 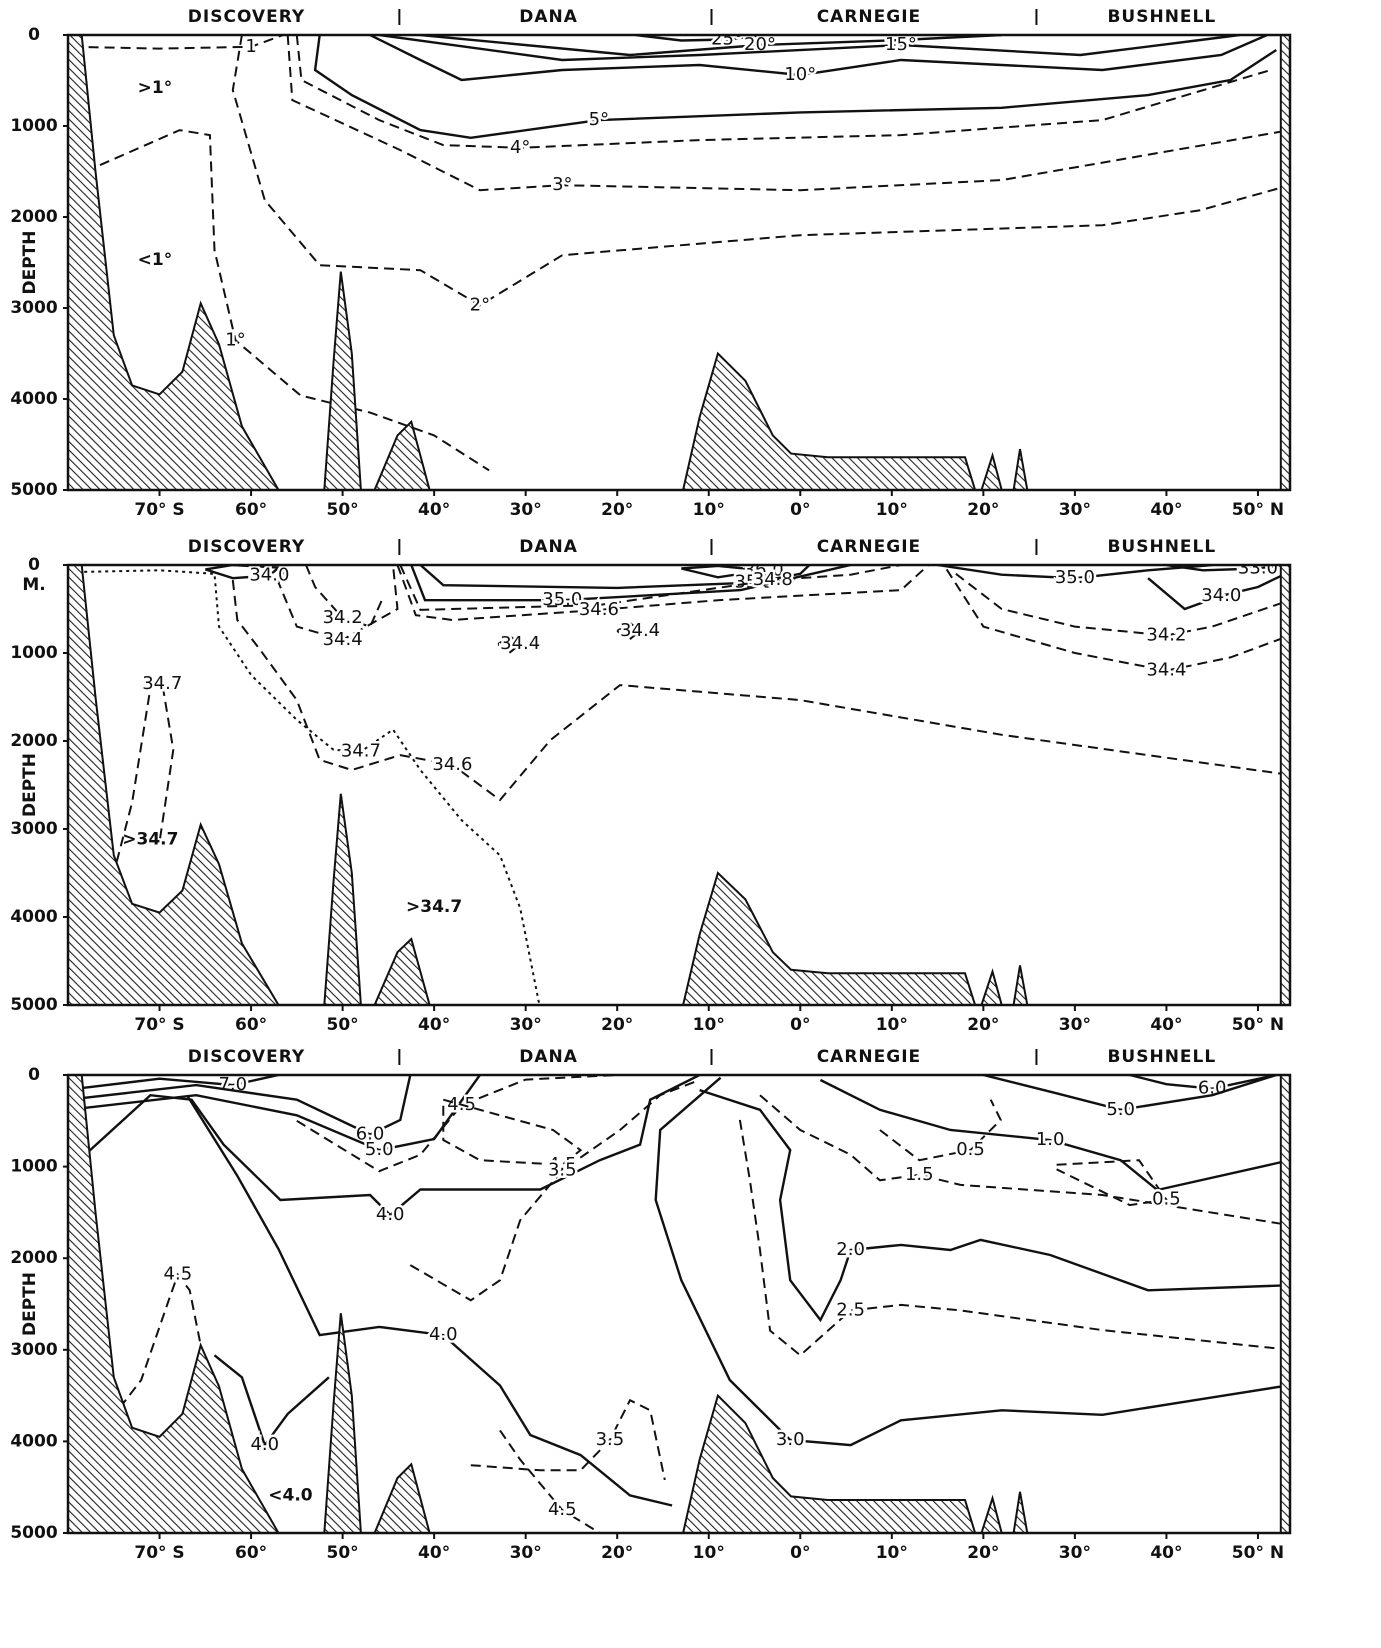 I want to click on annotation: >34.7, so click(x=150, y=840).